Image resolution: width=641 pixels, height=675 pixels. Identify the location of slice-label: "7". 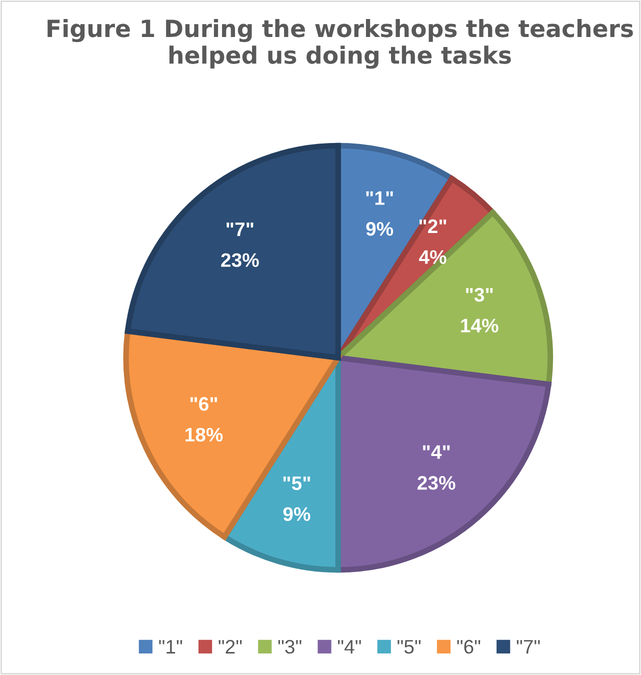
(240, 229).